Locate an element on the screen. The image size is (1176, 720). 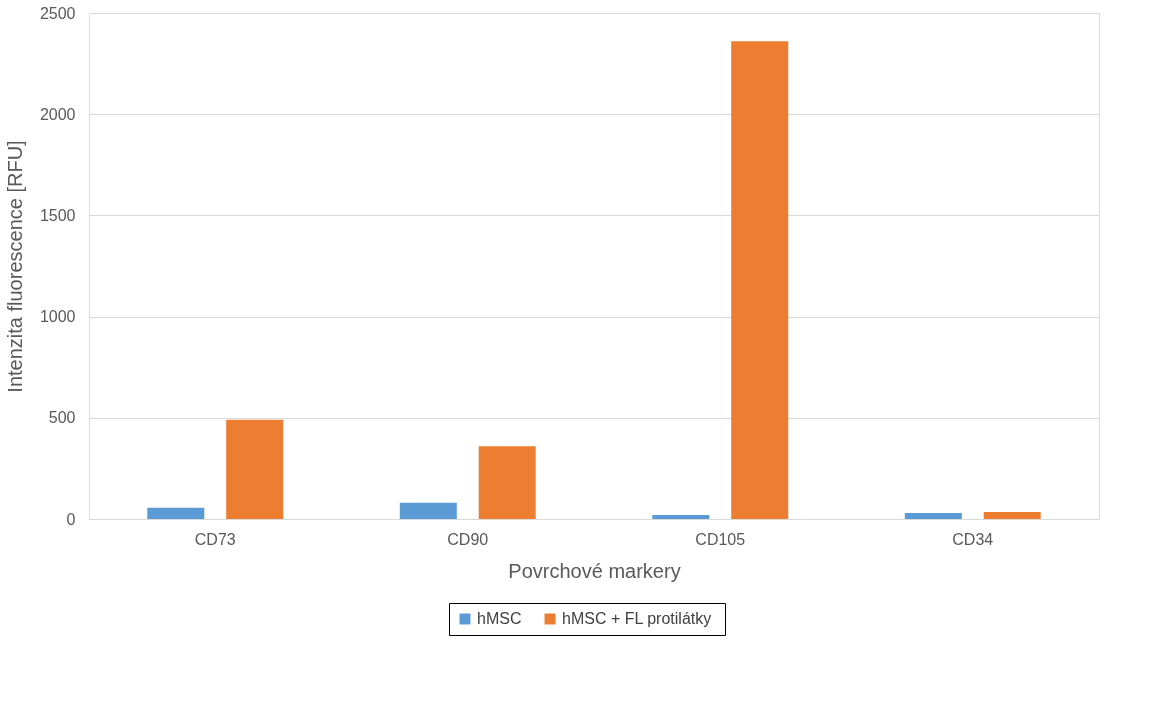
y-tick-label: 2000 is located at coordinates (57, 114).